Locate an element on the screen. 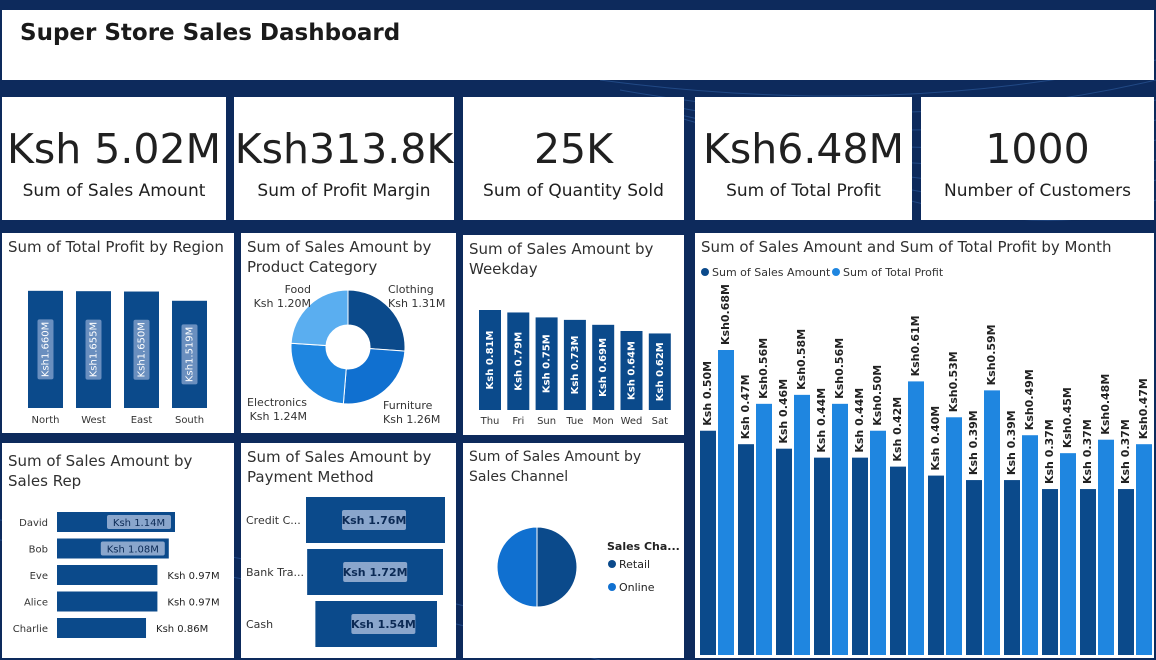  salesrep-name: Charlie is located at coordinates (30, 629).